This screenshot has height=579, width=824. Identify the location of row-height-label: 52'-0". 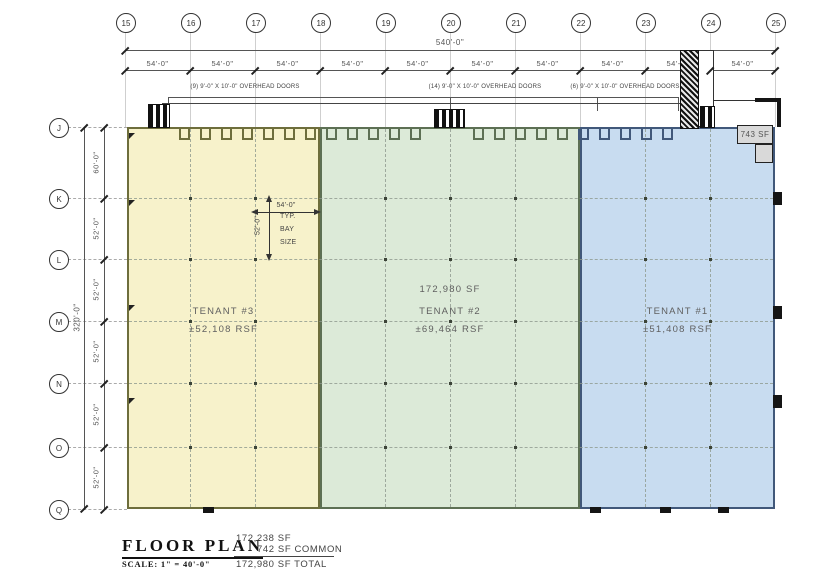
(96, 351).